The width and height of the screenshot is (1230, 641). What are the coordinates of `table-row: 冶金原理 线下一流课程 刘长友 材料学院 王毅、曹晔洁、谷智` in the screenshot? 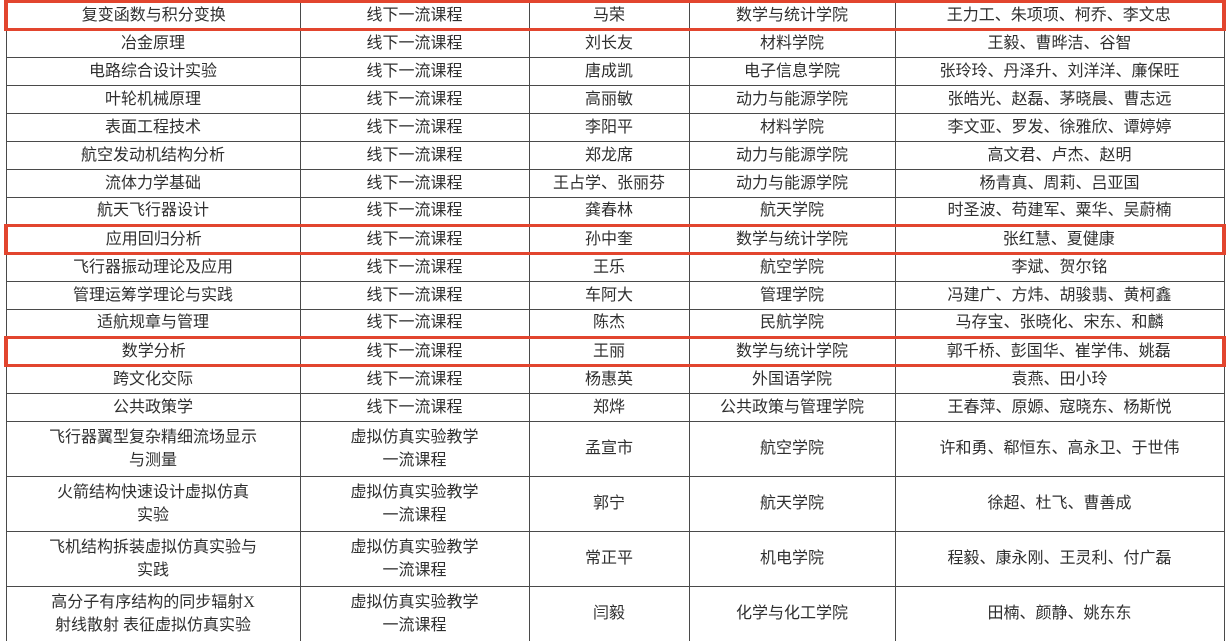 It's located at (615, 43).